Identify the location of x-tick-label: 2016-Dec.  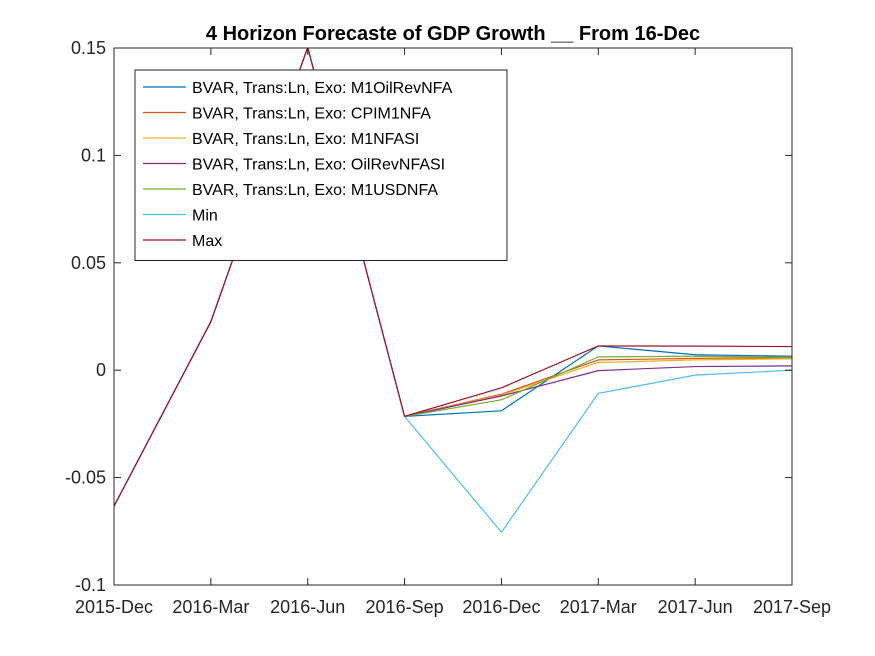
(501, 607).